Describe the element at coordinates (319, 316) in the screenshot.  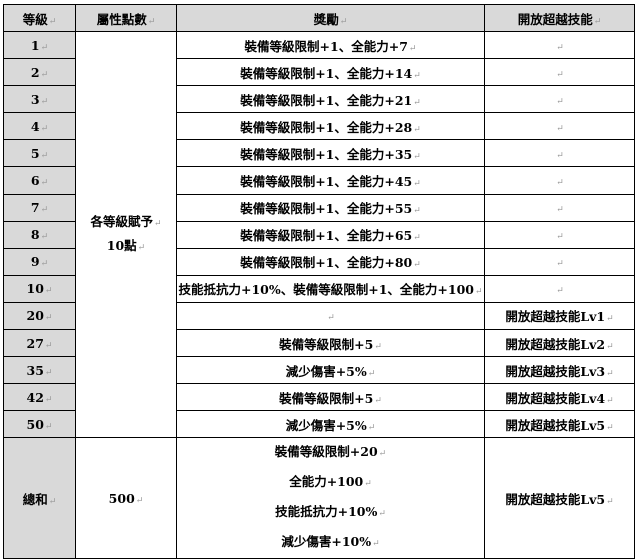
I see `table-row: 20 開放超越技能Lv1` at that location.